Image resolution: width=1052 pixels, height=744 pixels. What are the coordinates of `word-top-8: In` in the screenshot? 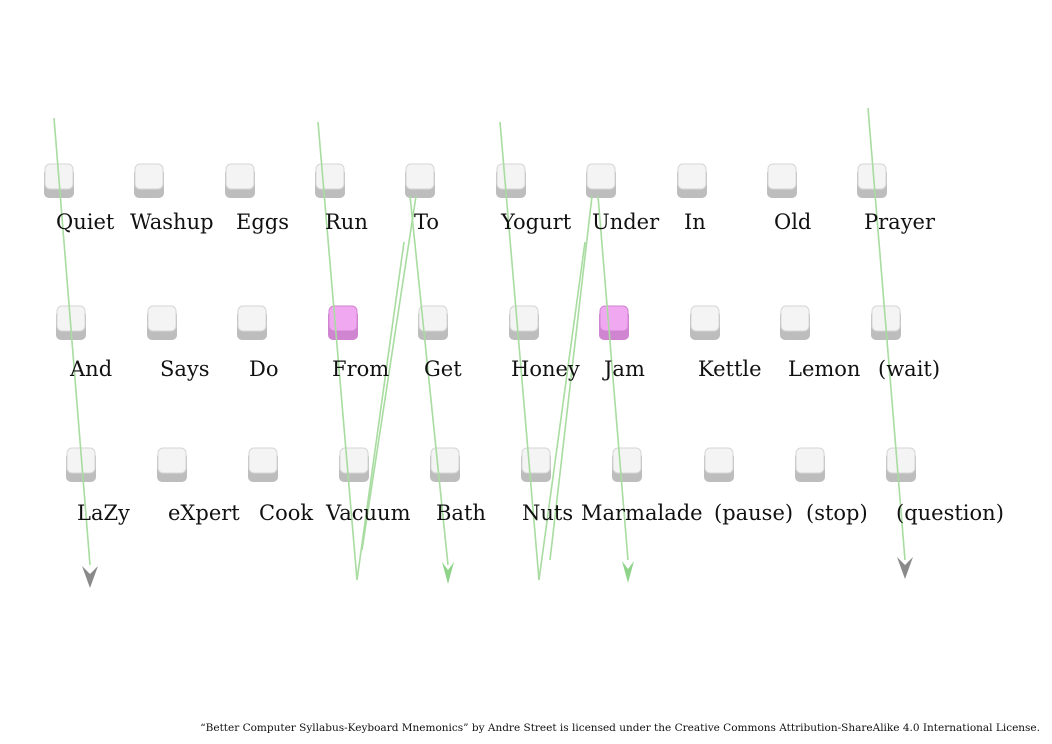 It's located at (695, 222).